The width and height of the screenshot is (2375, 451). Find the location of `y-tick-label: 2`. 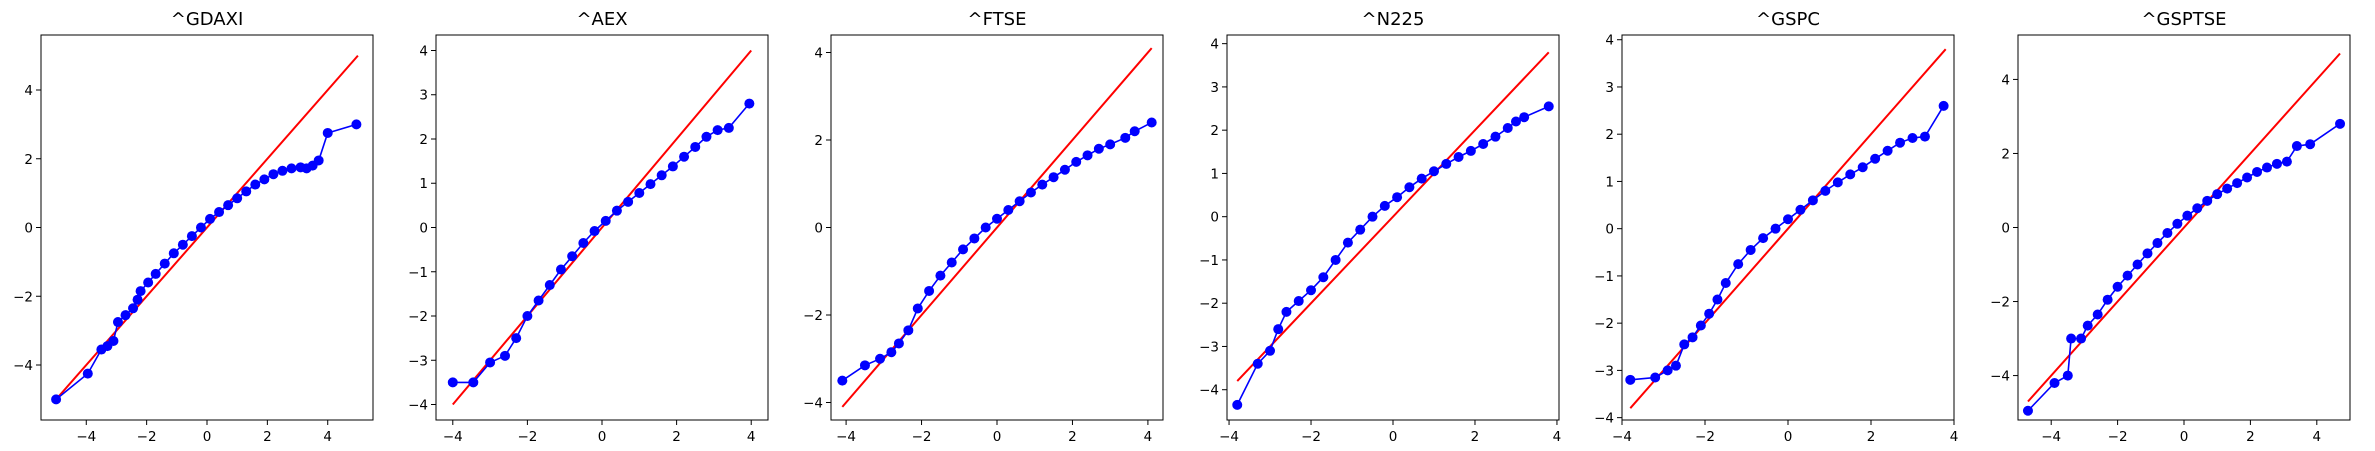

y-tick-label: 2 is located at coordinates (2005, 154).